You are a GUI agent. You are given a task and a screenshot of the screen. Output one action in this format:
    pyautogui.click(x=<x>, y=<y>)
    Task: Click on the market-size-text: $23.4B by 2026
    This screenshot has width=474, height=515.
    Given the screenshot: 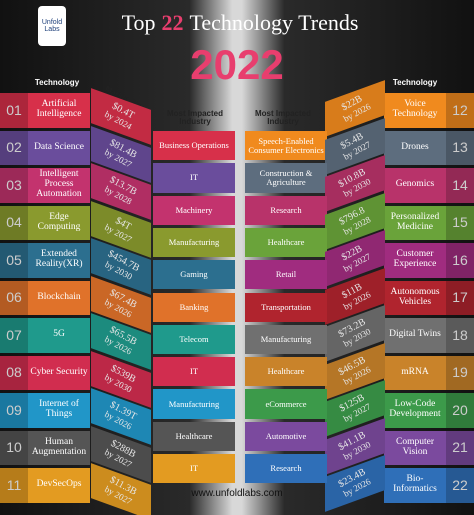 What is the action you would take?
    pyautogui.click(x=354, y=483)
    